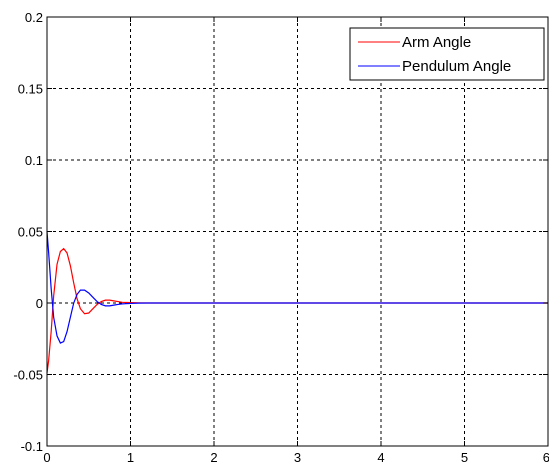 This screenshot has height=466, width=549. I want to click on x-tick-label: 3, so click(297, 457).